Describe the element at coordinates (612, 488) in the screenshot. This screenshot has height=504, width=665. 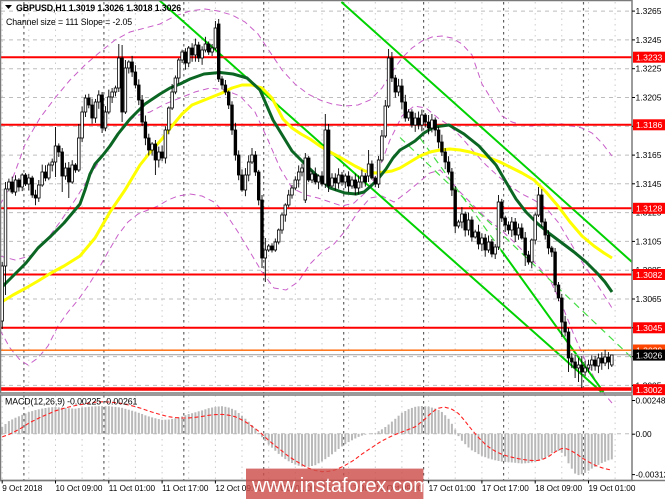
I see `svg-text: 19 Oct 01:00` at that location.